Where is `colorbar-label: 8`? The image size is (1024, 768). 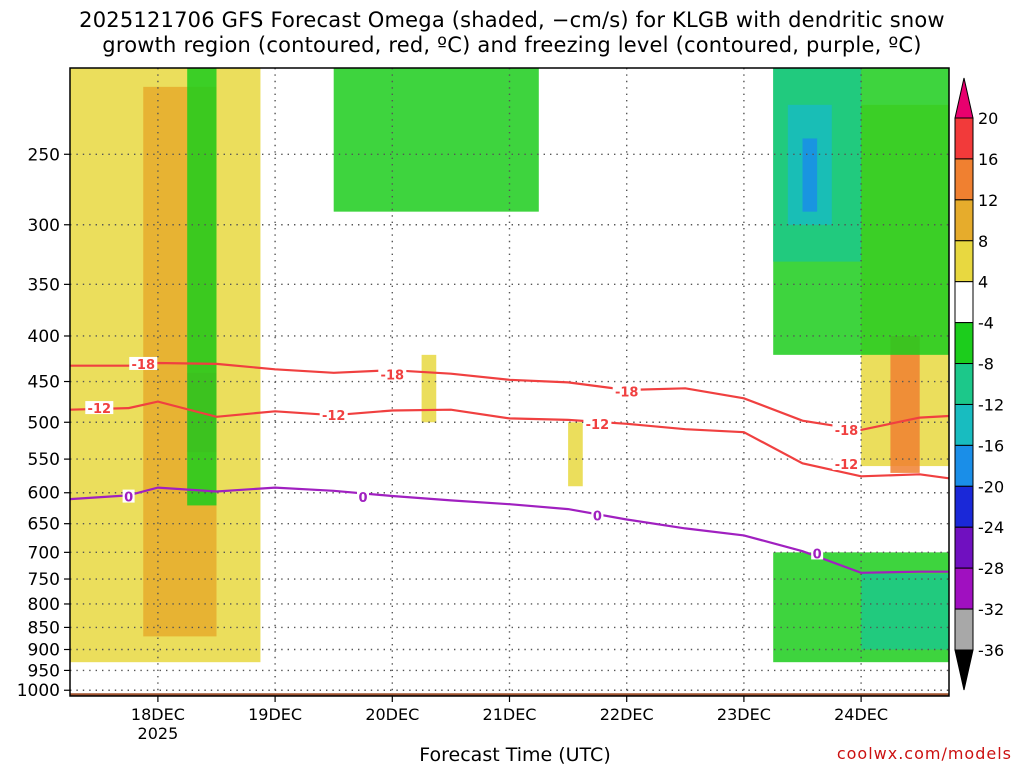 colorbar-label: 8 is located at coordinates (983, 241).